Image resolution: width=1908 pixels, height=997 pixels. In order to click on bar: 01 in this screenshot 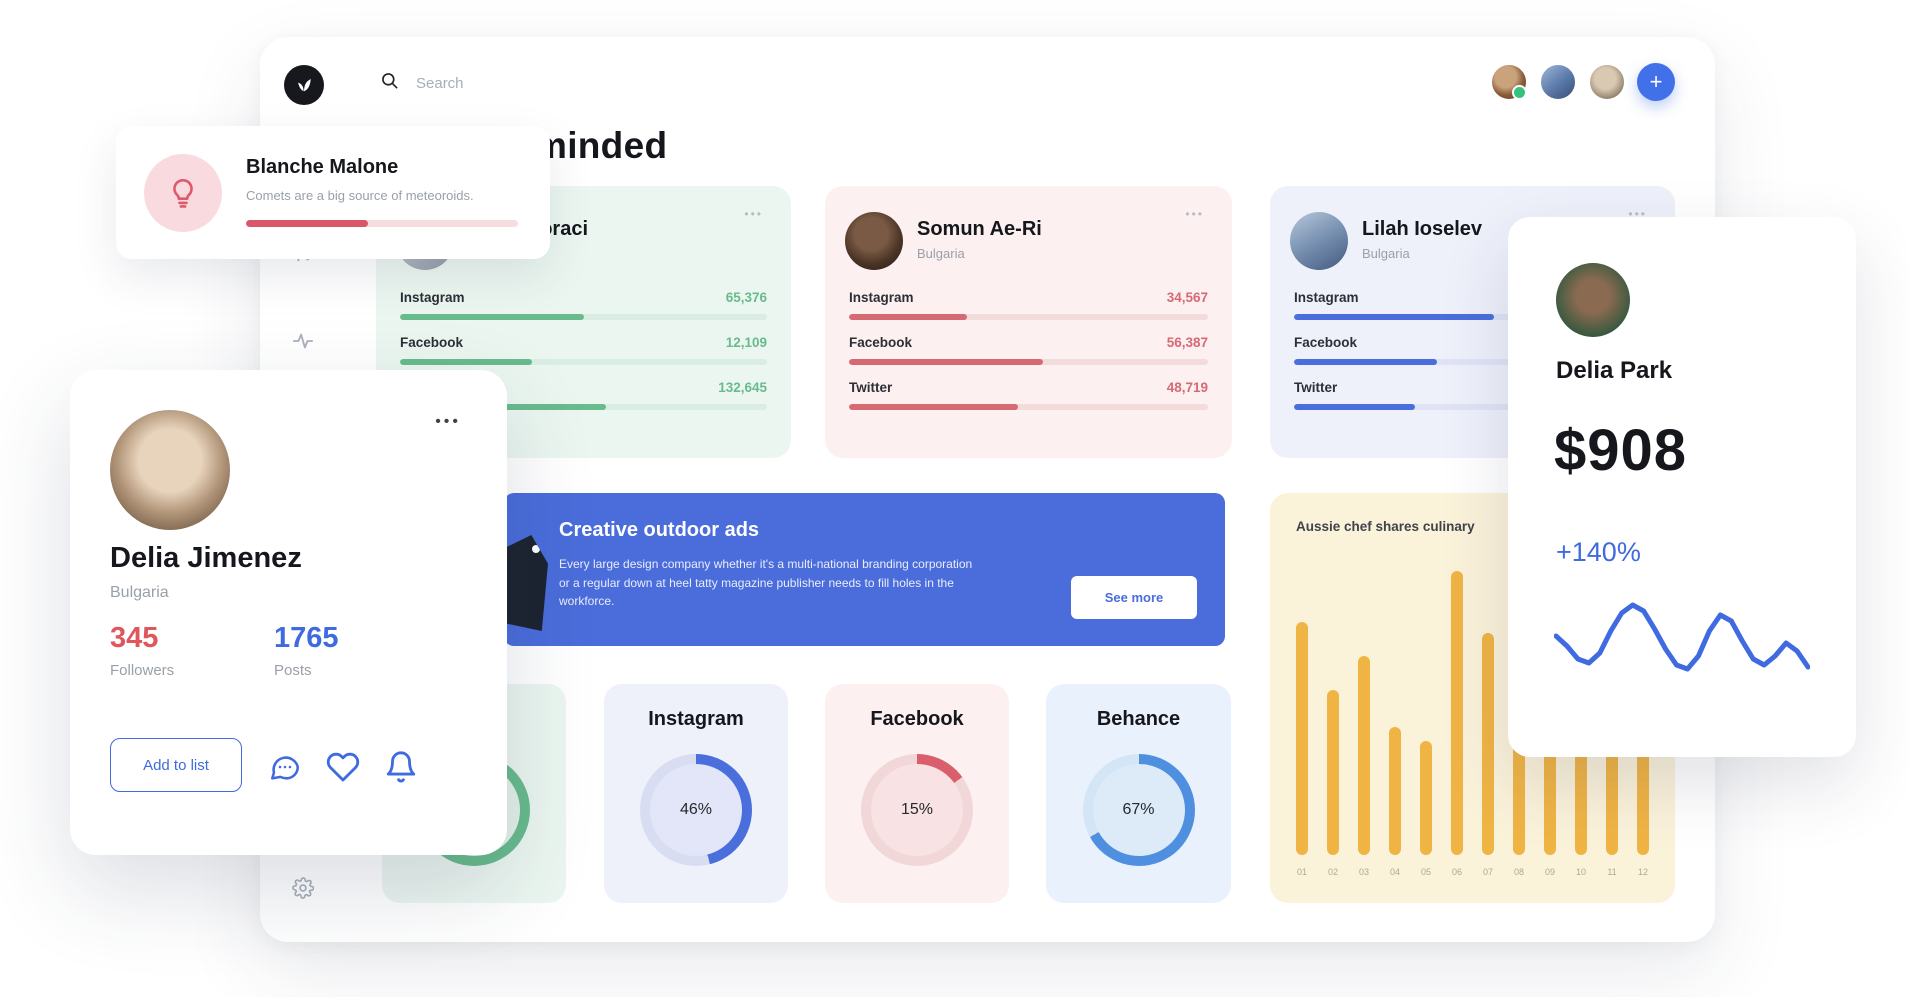, I will do `click(1302, 724)`.